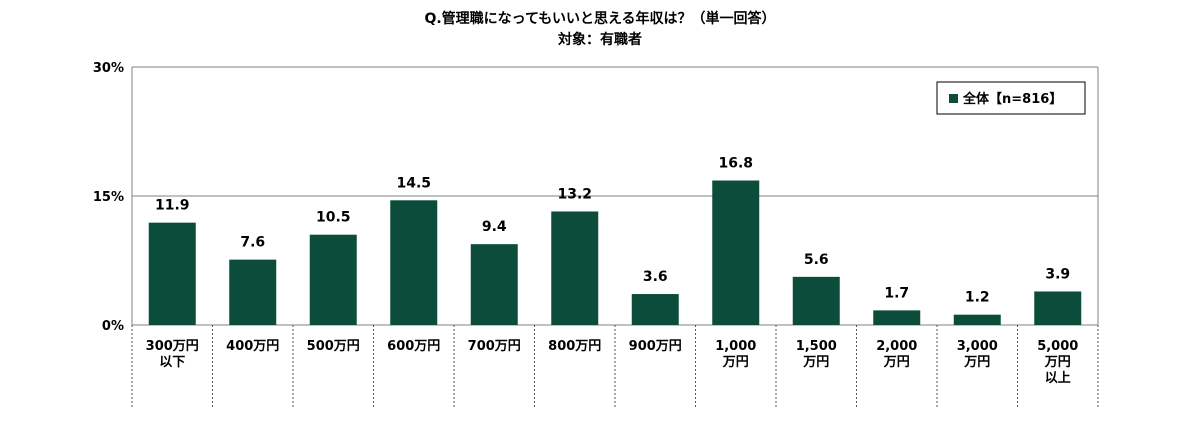 The width and height of the screenshot is (1200, 438). Describe the element at coordinates (333, 218) in the screenshot. I see `data-label: 10.5` at that location.